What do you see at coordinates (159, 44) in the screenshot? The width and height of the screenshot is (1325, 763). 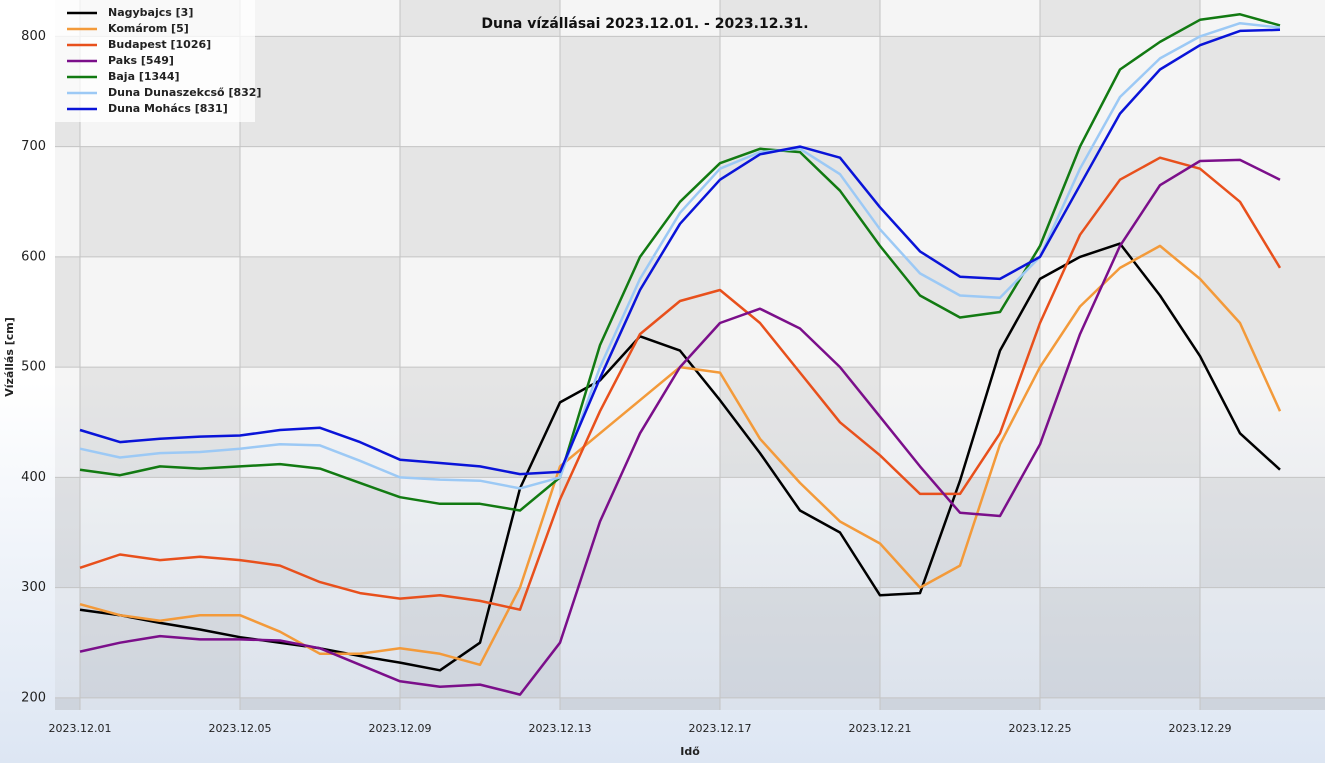 I see `legend-label: Budapest [1026]` at bounding box center [159, 44].